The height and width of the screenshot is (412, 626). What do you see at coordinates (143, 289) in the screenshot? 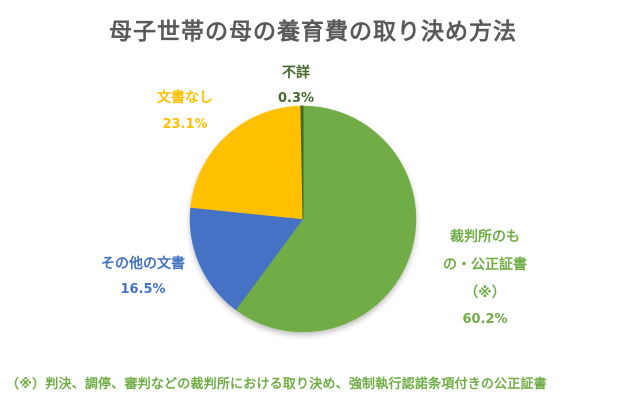
I see `label-other-percent: 16.5%` at bounding box center [143, 289].